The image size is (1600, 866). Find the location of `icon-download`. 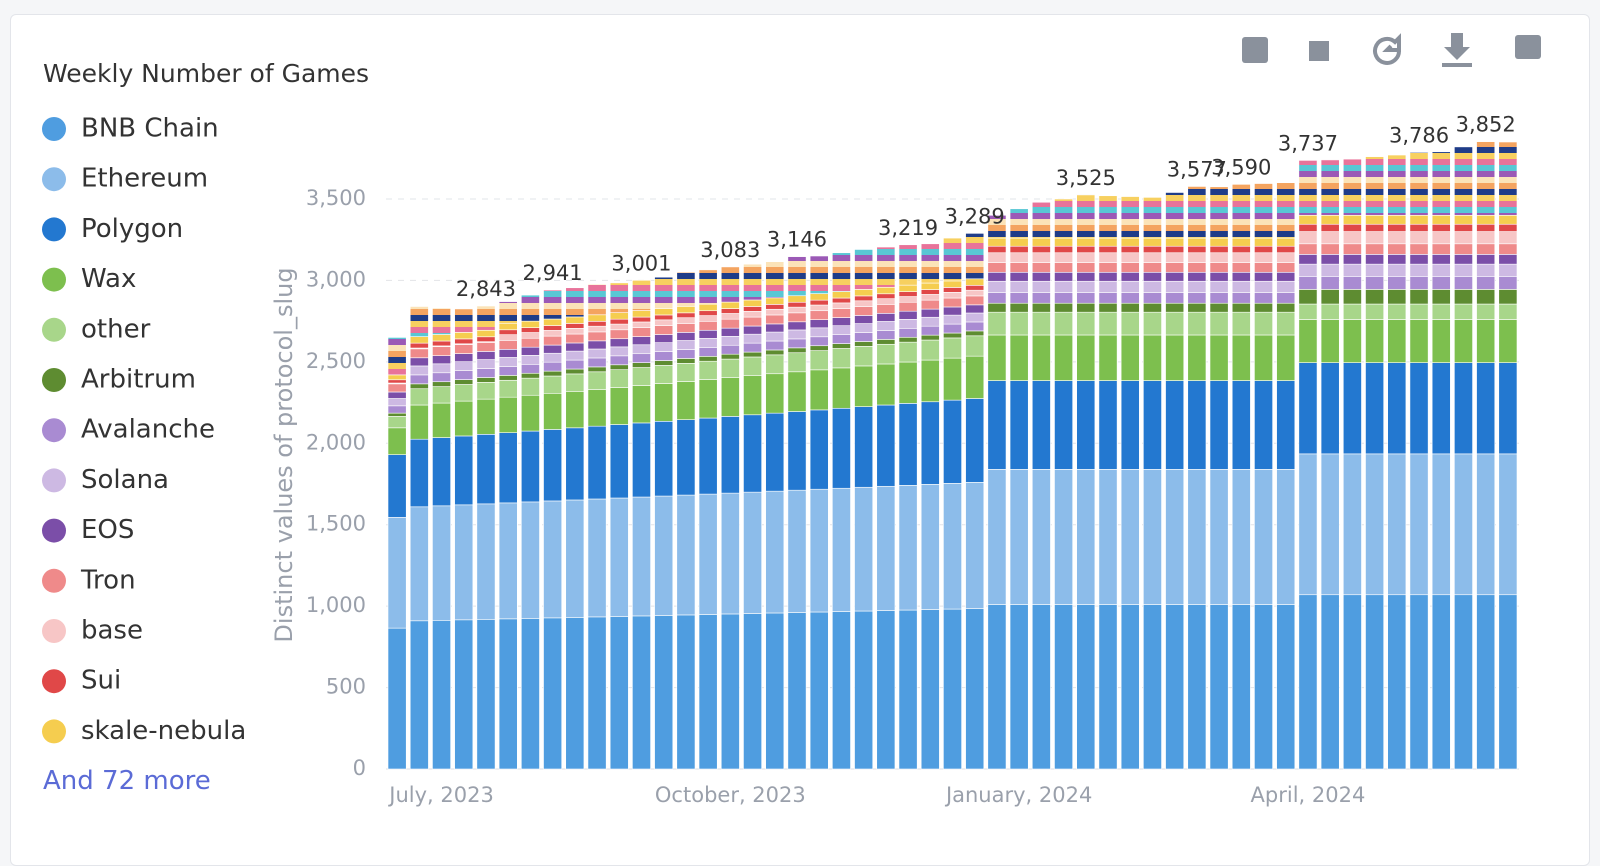

icon-download is located at coordinates (1457, 50).